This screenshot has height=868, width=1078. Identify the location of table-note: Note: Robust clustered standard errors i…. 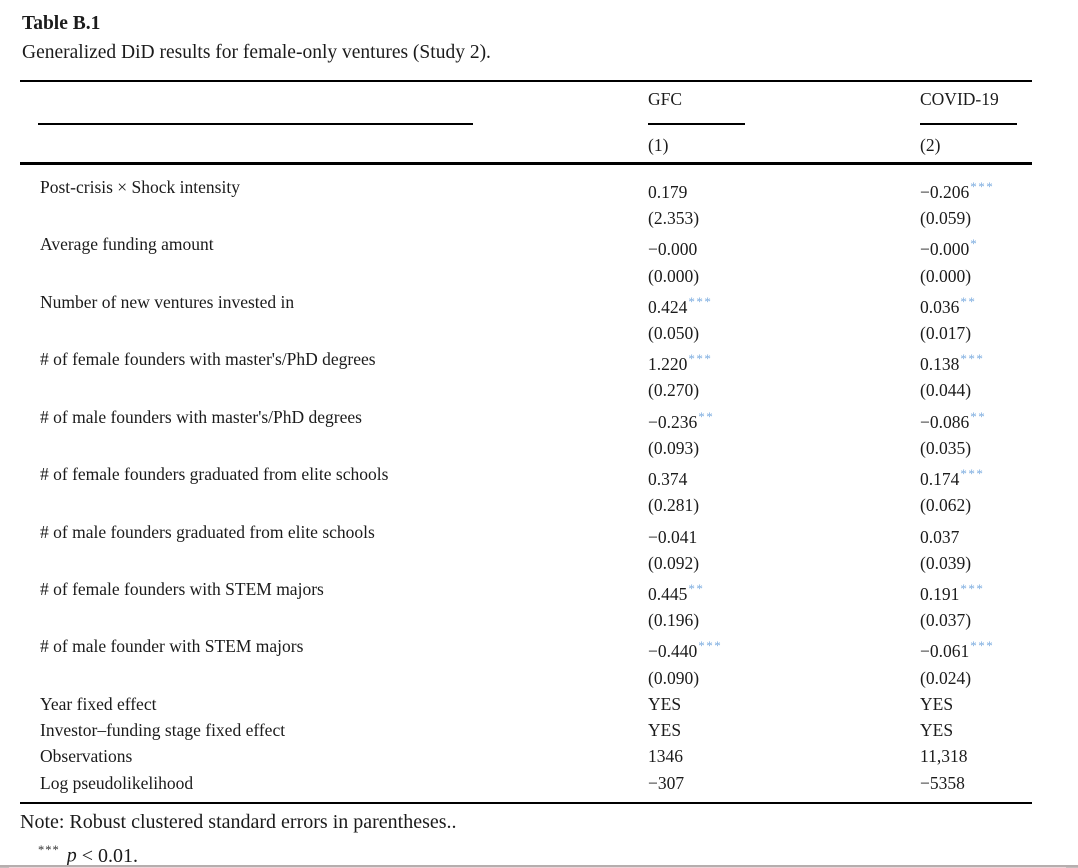
(238, 821).